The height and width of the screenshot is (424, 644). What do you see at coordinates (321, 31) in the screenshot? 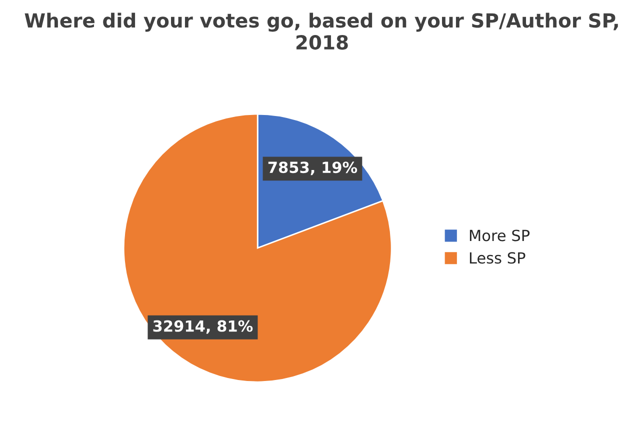
I see `chart-title: Where did your votes go, based on your SP/Author SP, 2018` at bounding box center [321, 31].